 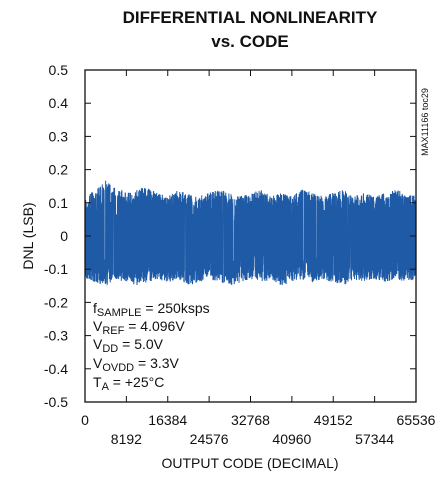 What do you see at coordinates (128, 345) in the screenshot?
I see `condition-vdd: VDD = 5.0V` at bounding box center [128, 345].